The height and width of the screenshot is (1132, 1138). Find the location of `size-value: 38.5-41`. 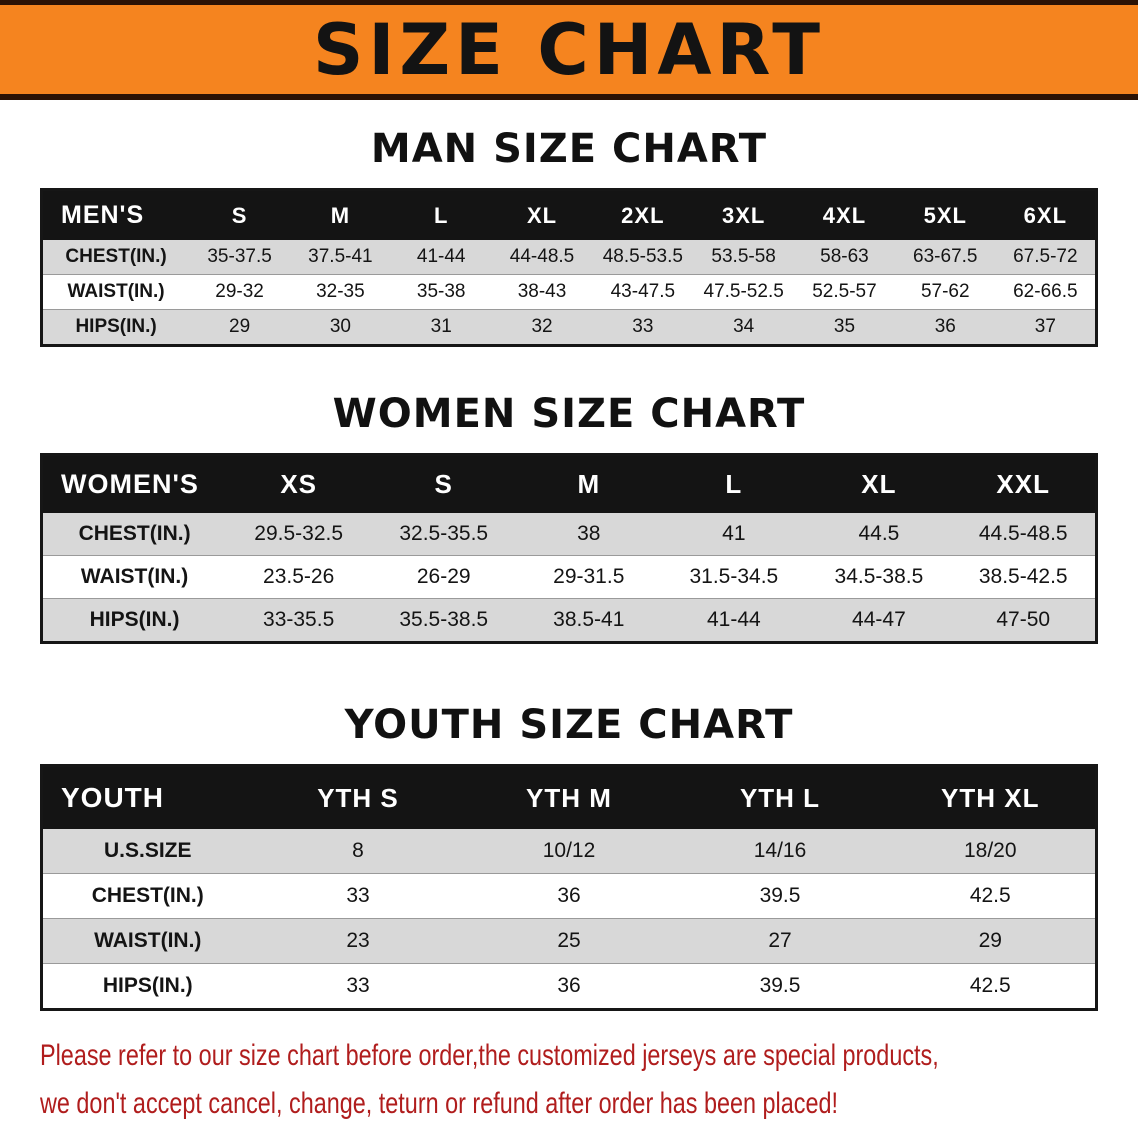

size-value: 38.5-41 is located at coordinates (589, 619).